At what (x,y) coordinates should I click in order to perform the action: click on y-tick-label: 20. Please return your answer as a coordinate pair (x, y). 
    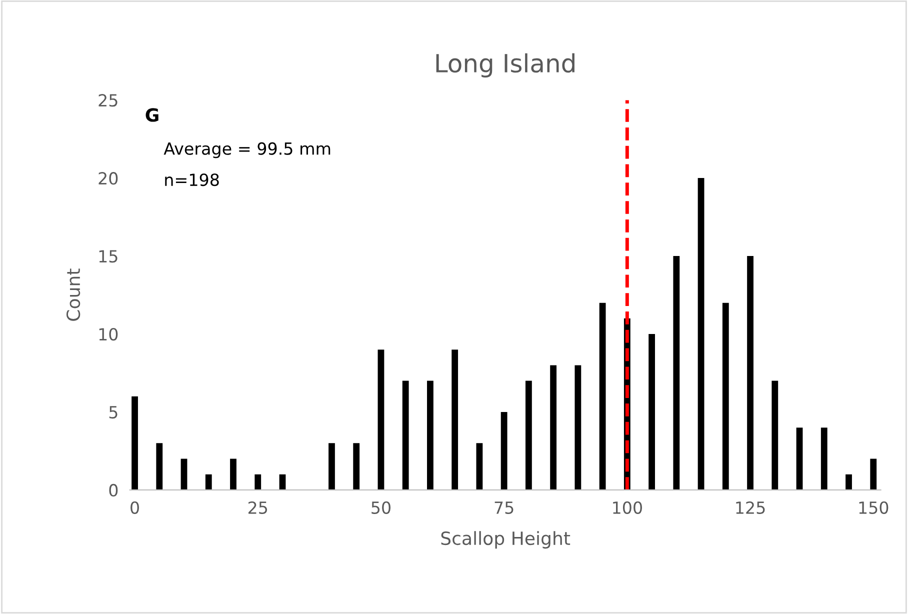
    Looking at the image, I should click on (108, 178).